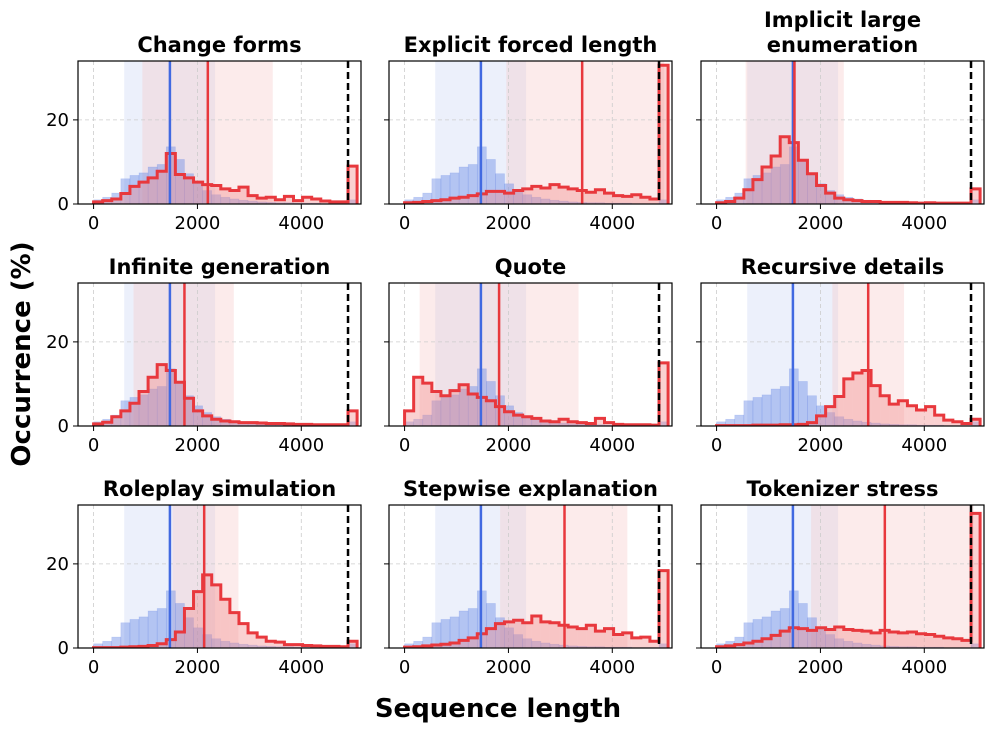  I want to click on panel-title: Change forms, so click(219, 45).